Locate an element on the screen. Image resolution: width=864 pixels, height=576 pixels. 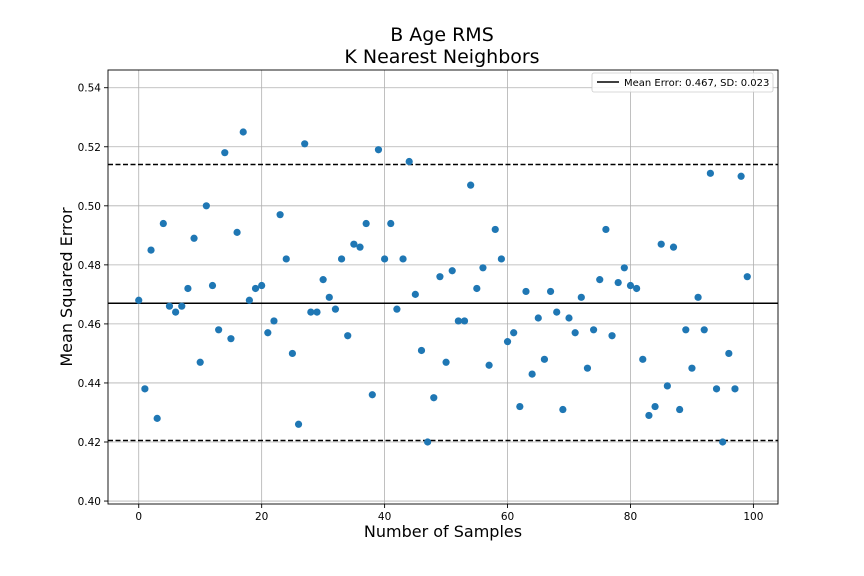
y-axis-label: Mean Squared Error is located at coordinates (66, 287).